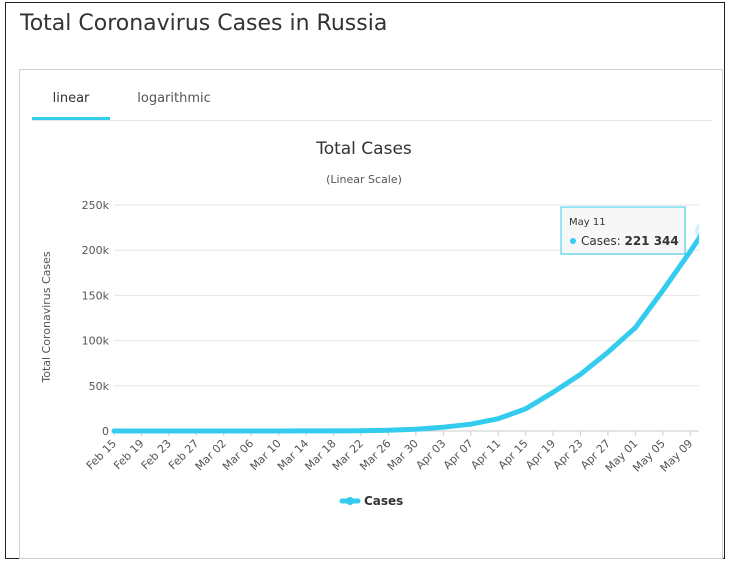  I want to click on y-tick-label: 0, so click(105, 431).